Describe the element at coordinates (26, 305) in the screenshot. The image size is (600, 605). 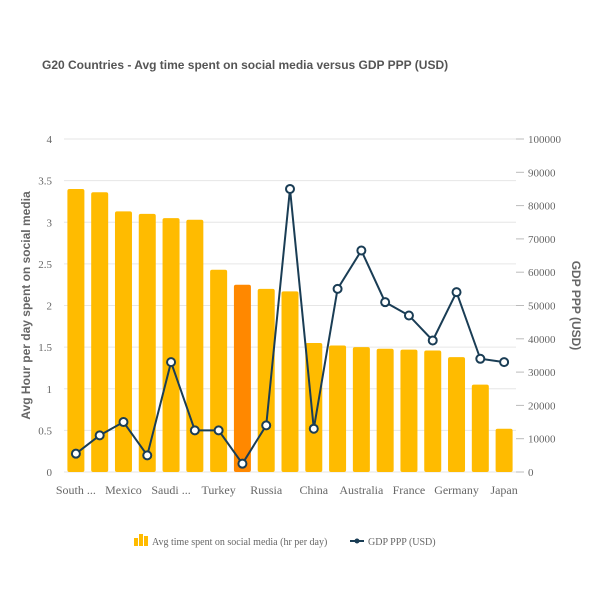
I see `y-left-axis-title: Avg Hour per day spent on social media` at that location.